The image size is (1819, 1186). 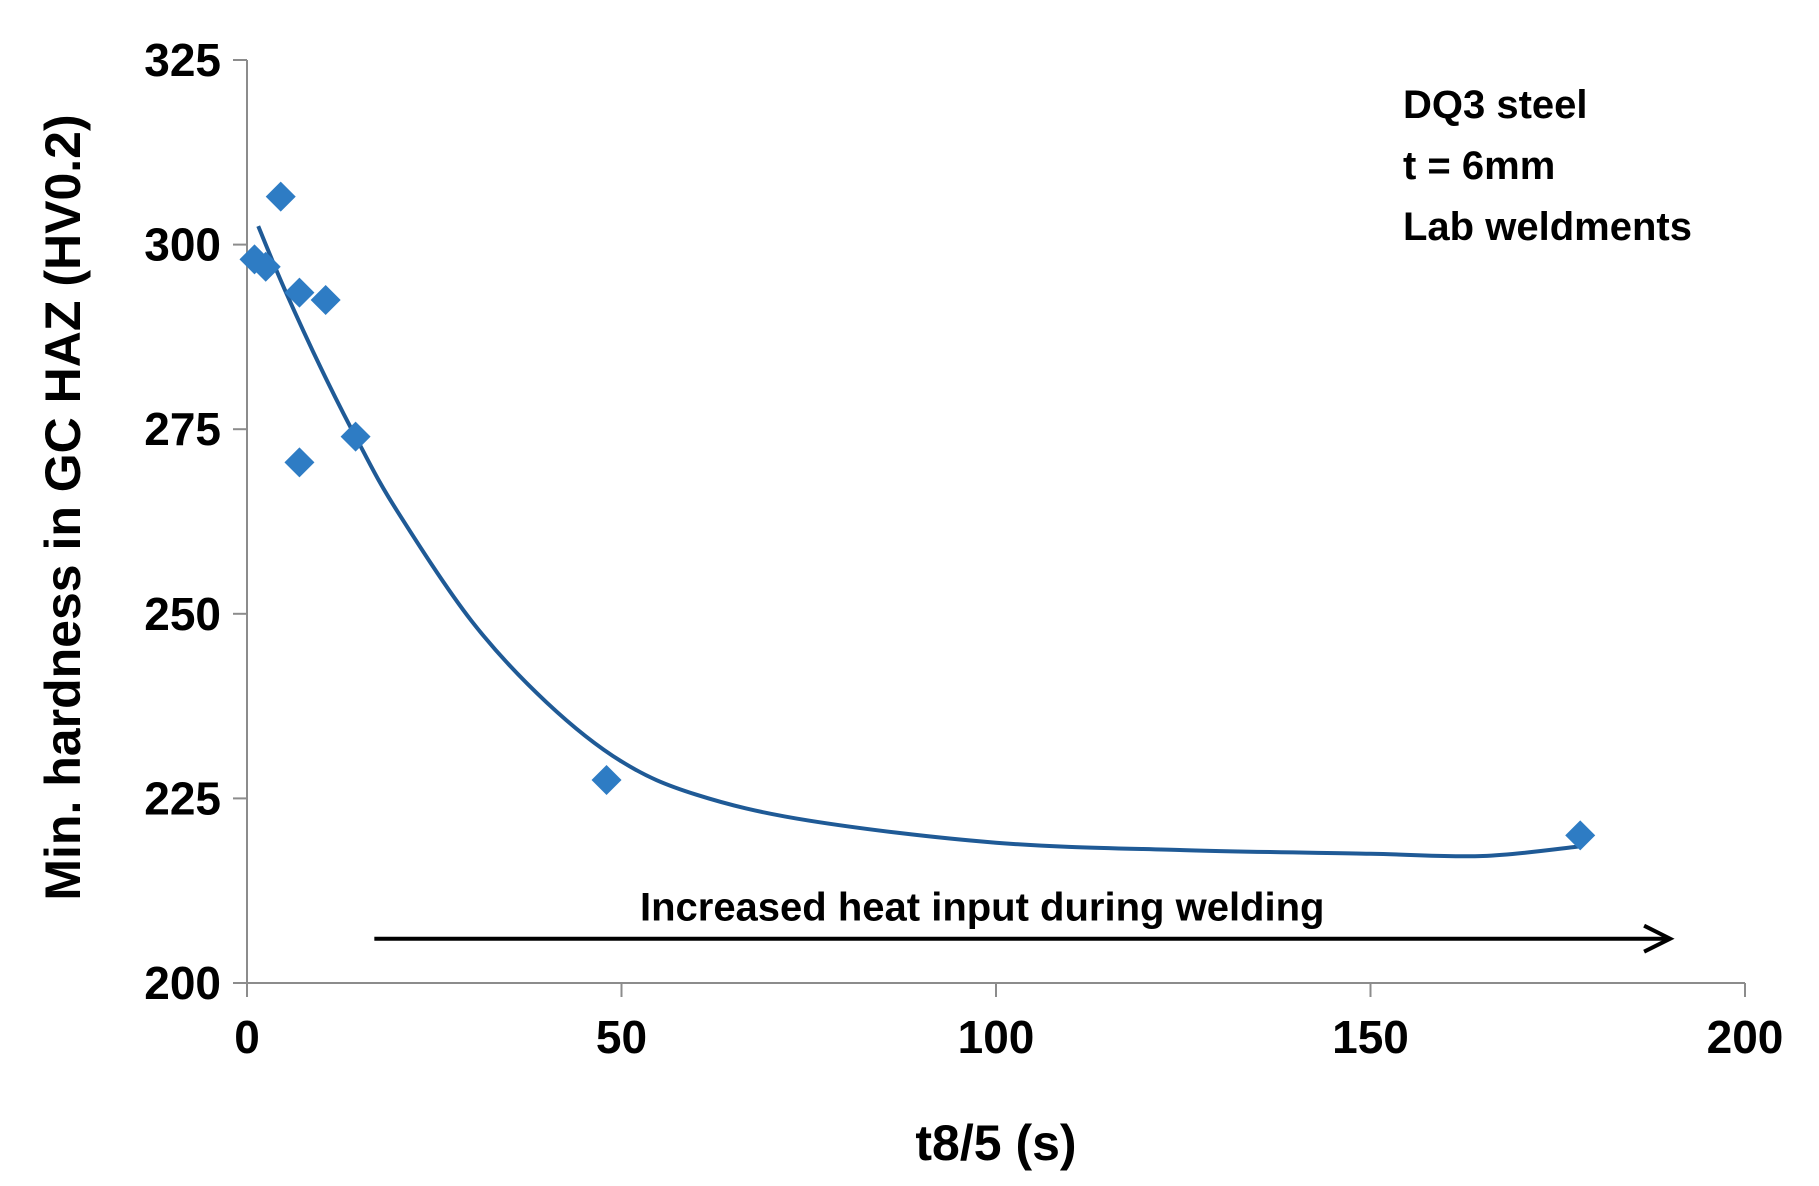 I want to click on x-tick-label: 0, so click(x=247, y=1037).